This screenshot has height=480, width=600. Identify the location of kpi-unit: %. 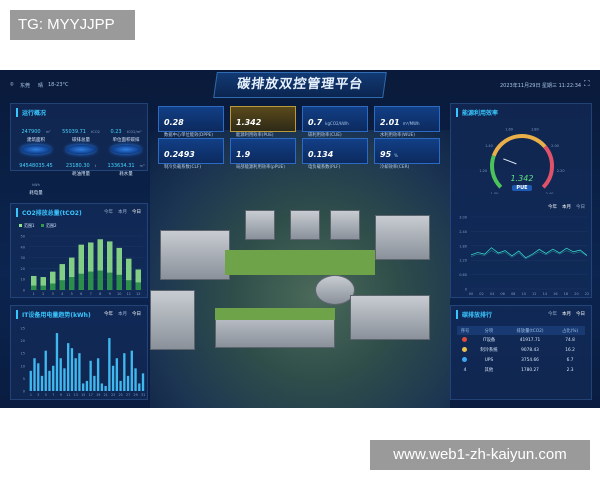
(396, 155).